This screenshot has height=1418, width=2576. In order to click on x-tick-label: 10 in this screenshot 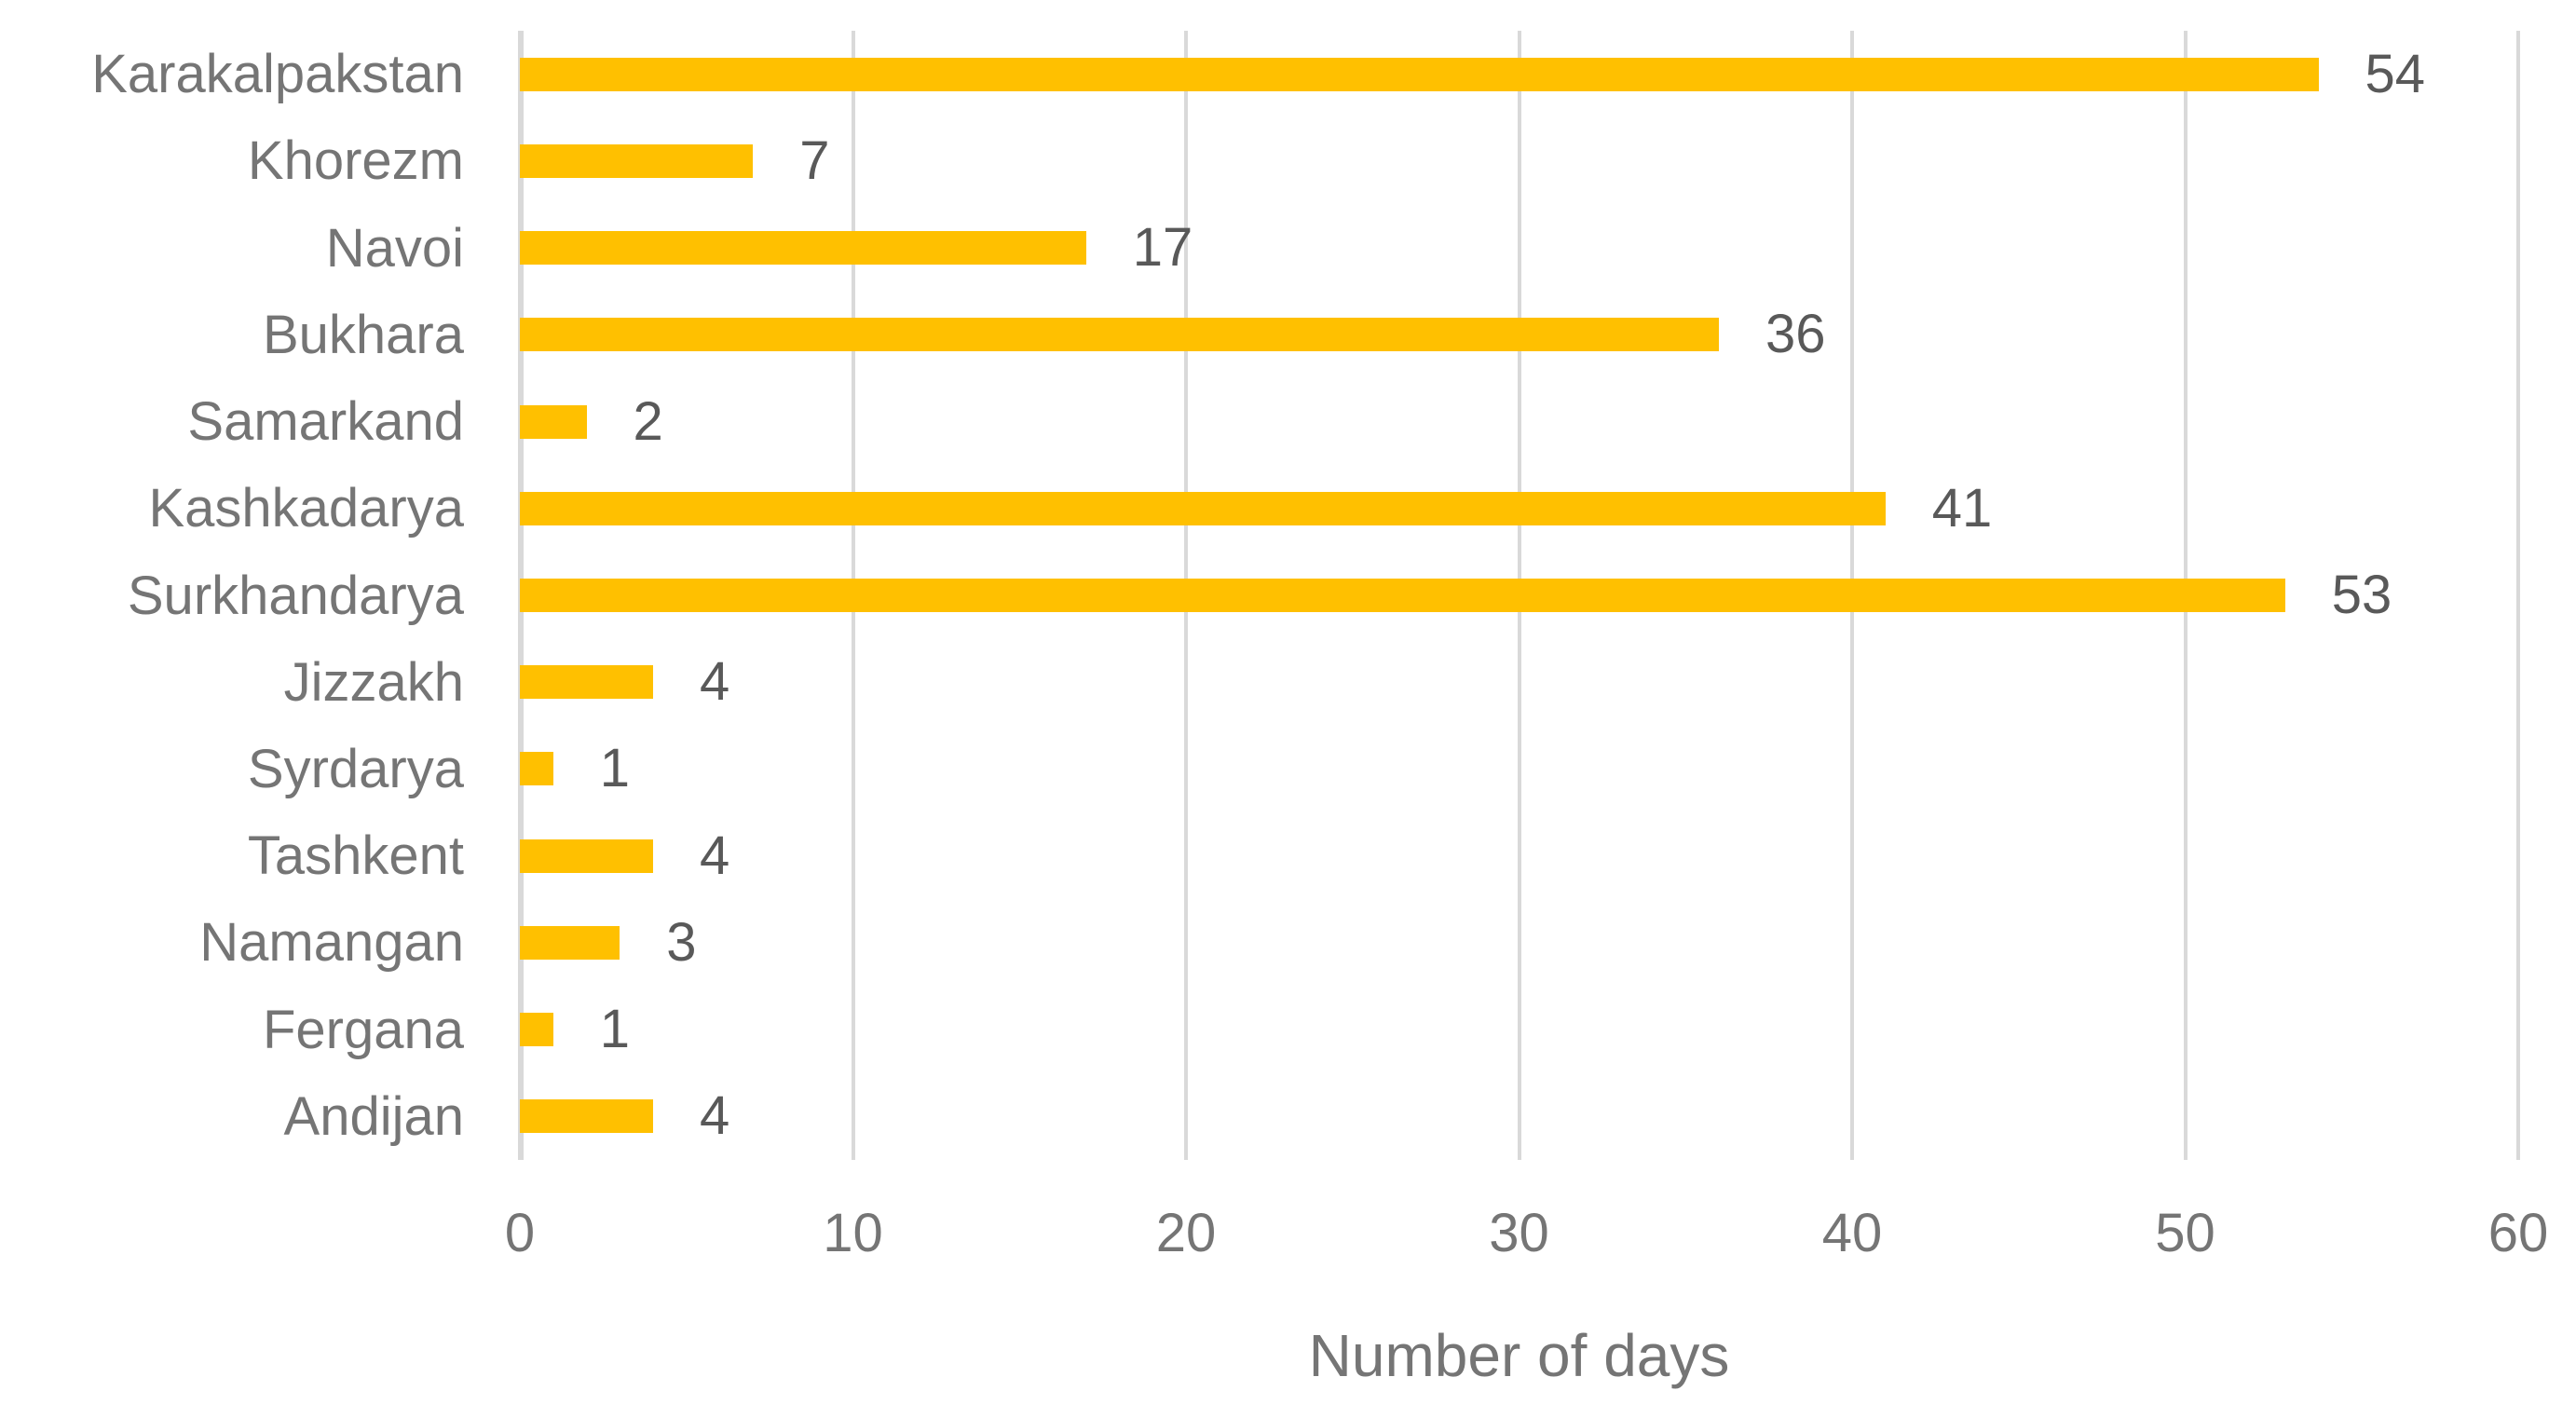, I will do `click(853, 1233)`.